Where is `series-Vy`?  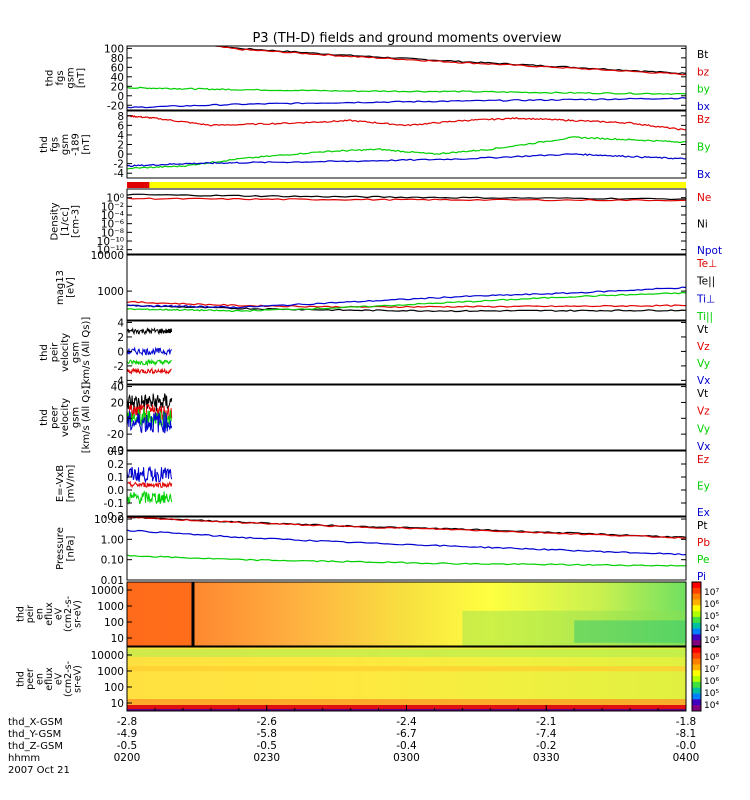
series-Vy is located at coordinates (149, 362).